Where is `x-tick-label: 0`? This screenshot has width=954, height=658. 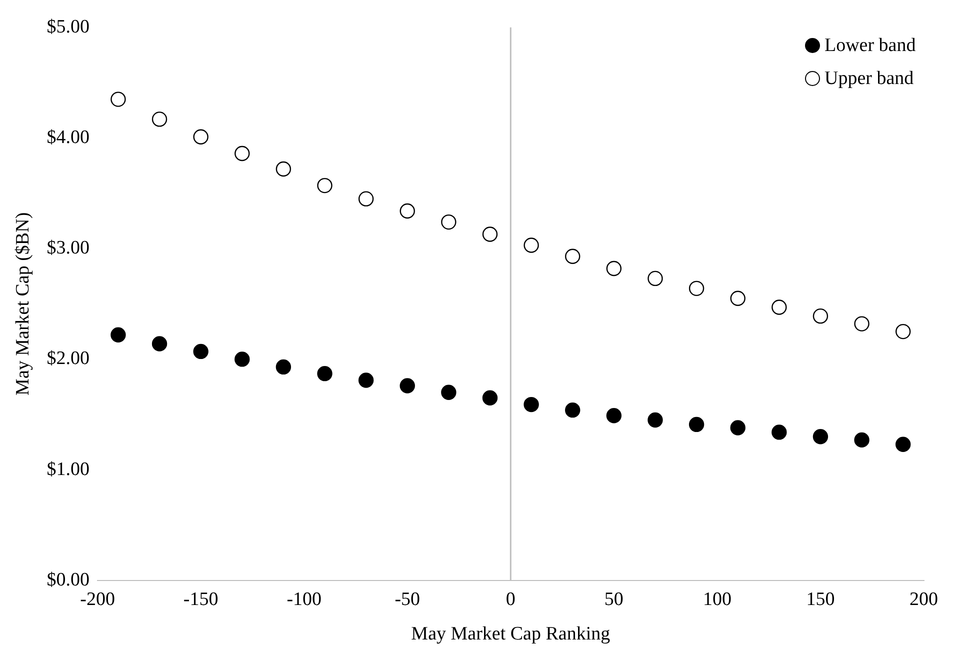
x-tick-label: 0 is located at coordinates (511, 599).